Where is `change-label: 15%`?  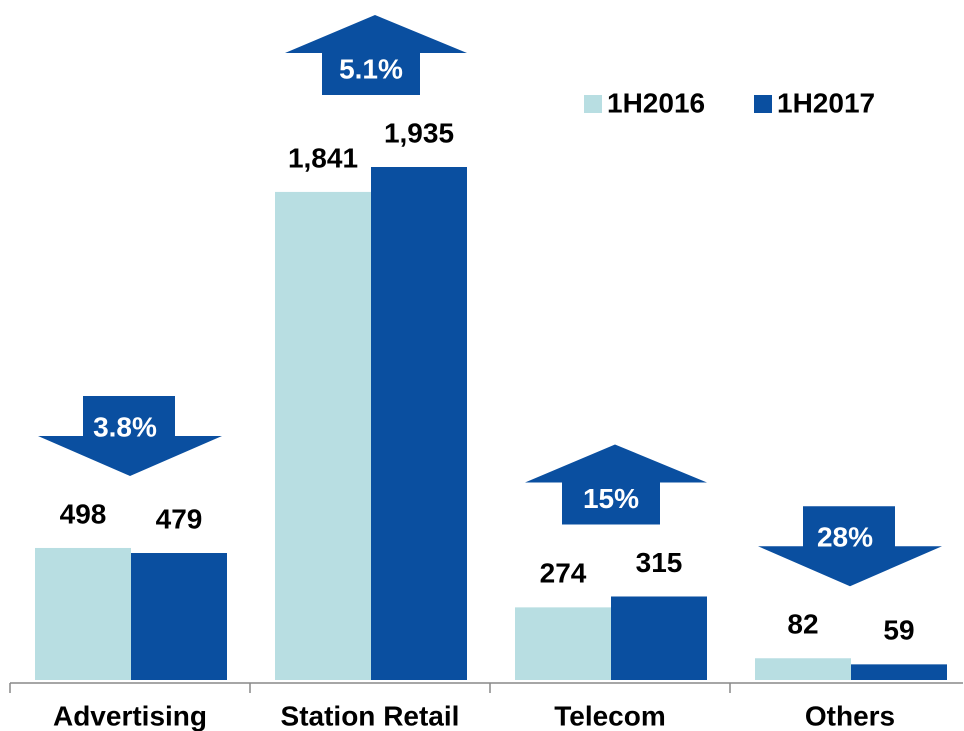
change-label: 15% is located at coordinates (611, 498).